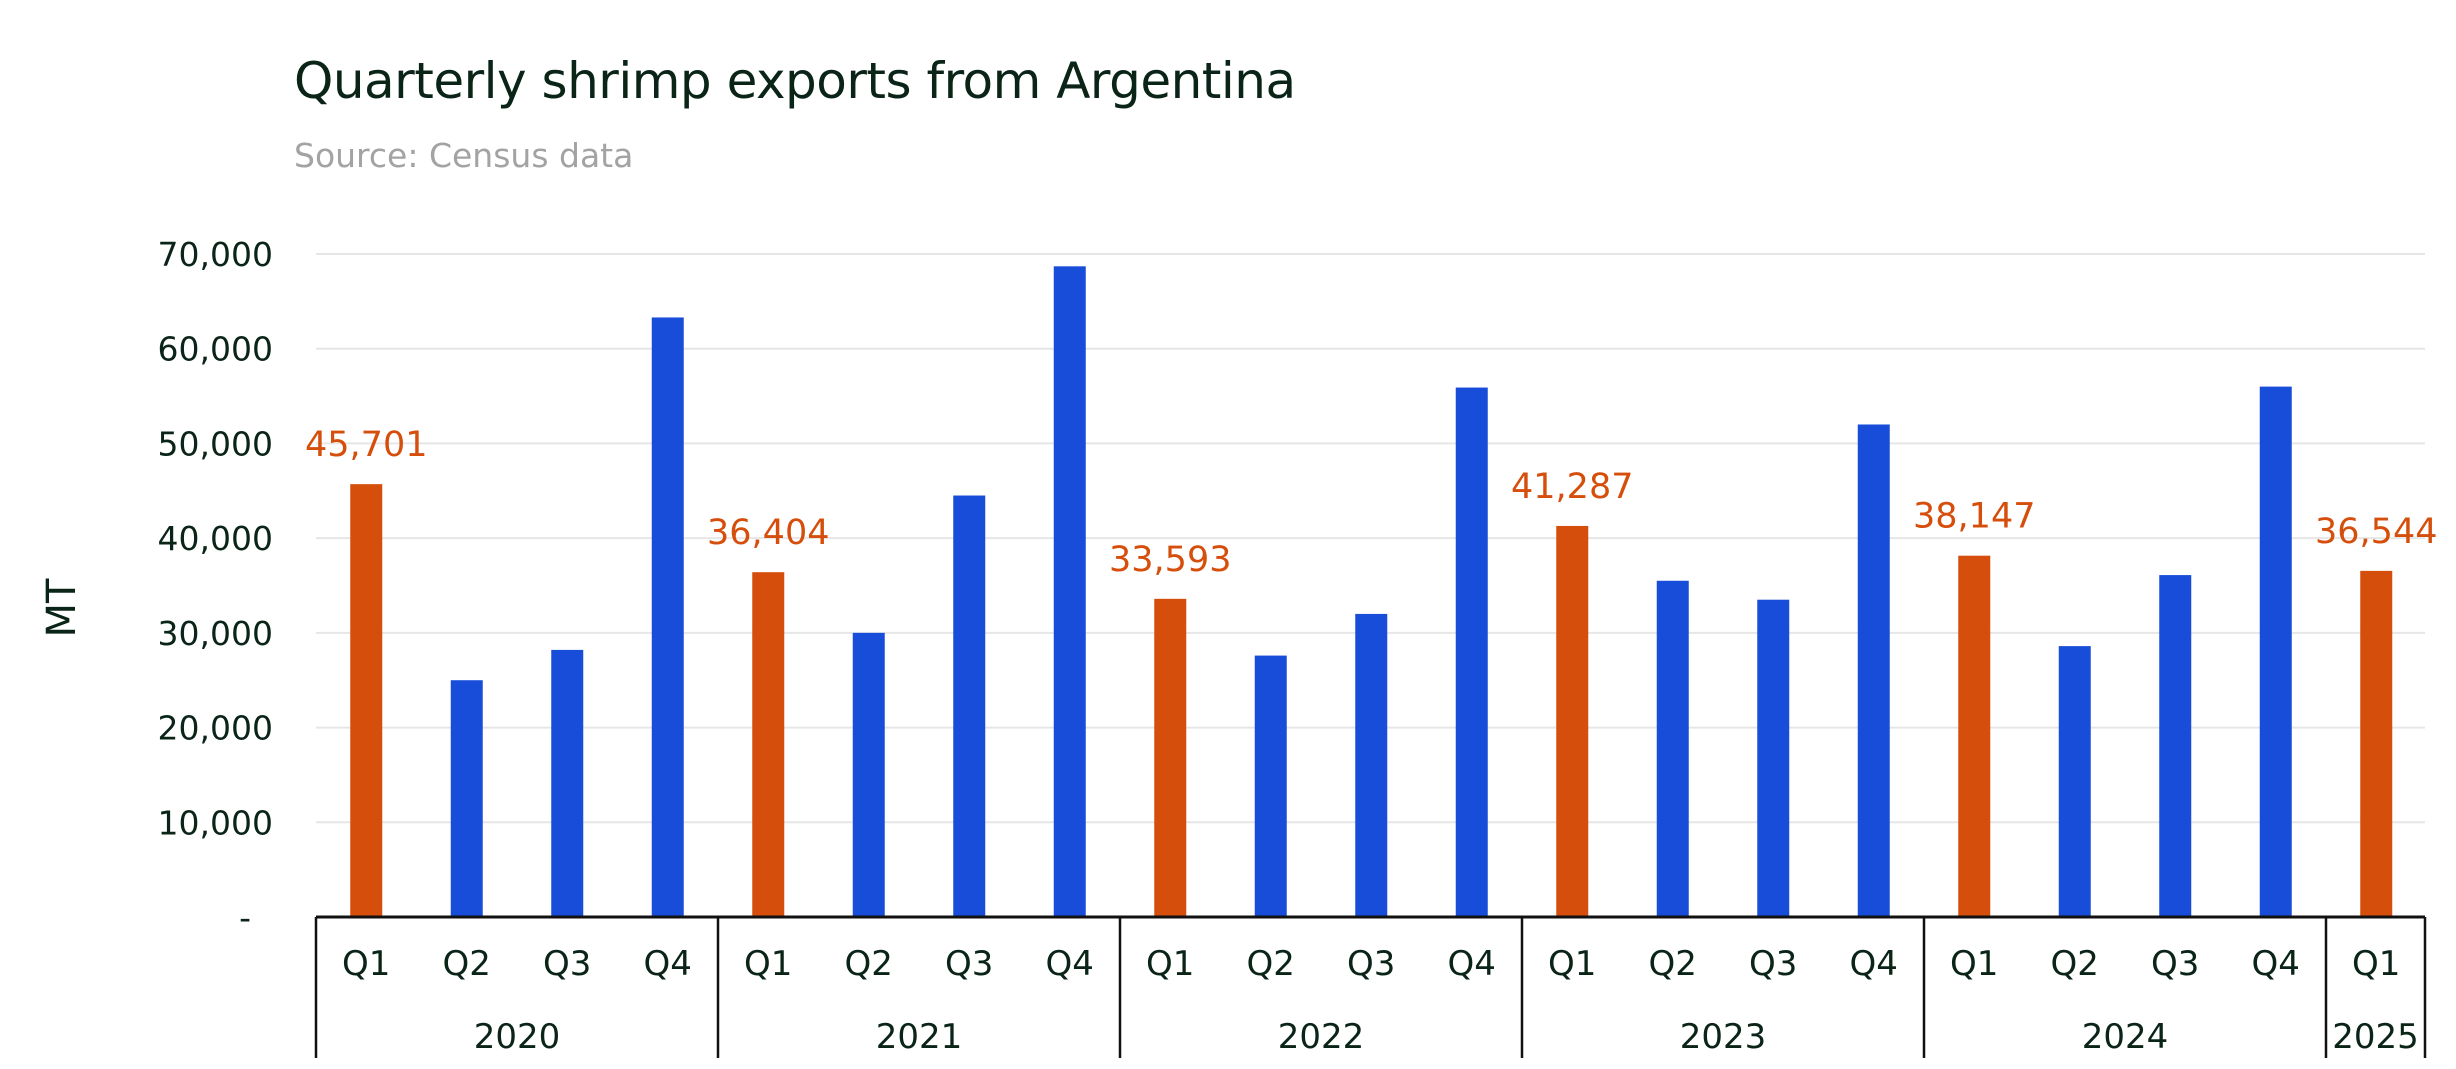 The width and height of the screenshot is (2456, 1069). What do you see at coordinates (517, 1037) in the screenshot?
I see `x-group-label: 2020` at bounding box center [517, 1037].